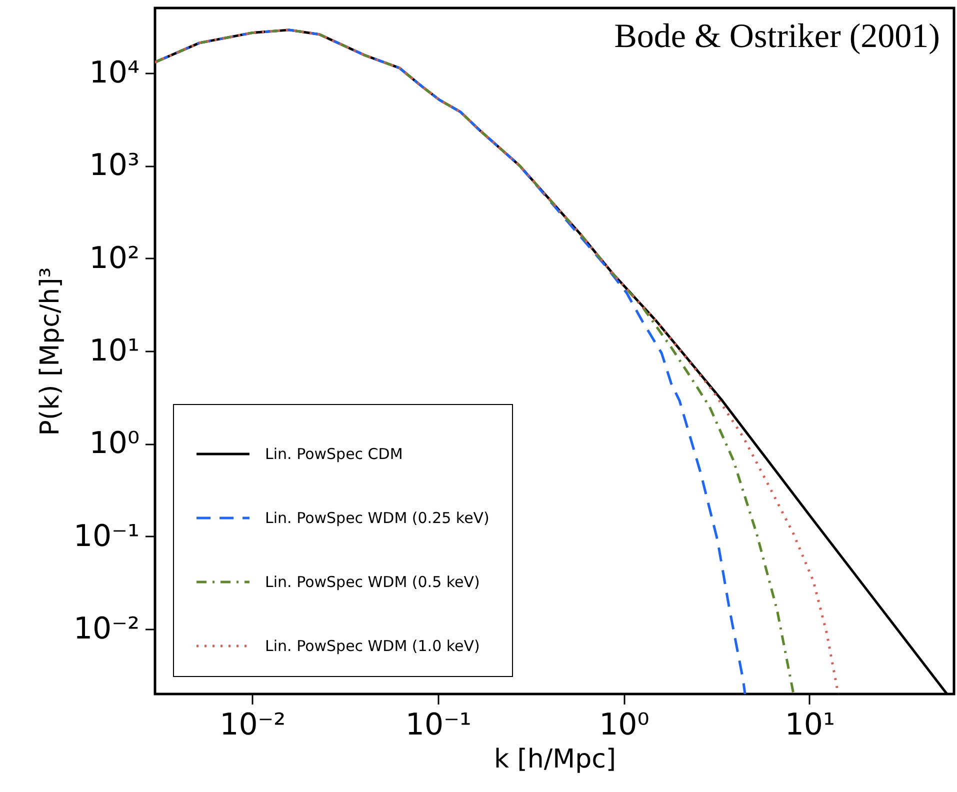 The height and width of the screenshot is (792, 957). What do you see at coordinates (777, 36) in the screenshot?
I see `annotation: Bode & Ostriker (2001)` at bounding box center [777, 36].